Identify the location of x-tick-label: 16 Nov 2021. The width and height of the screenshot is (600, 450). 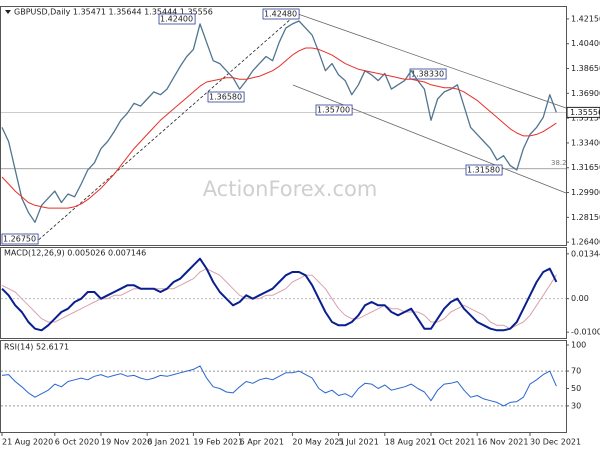
(502, 442).